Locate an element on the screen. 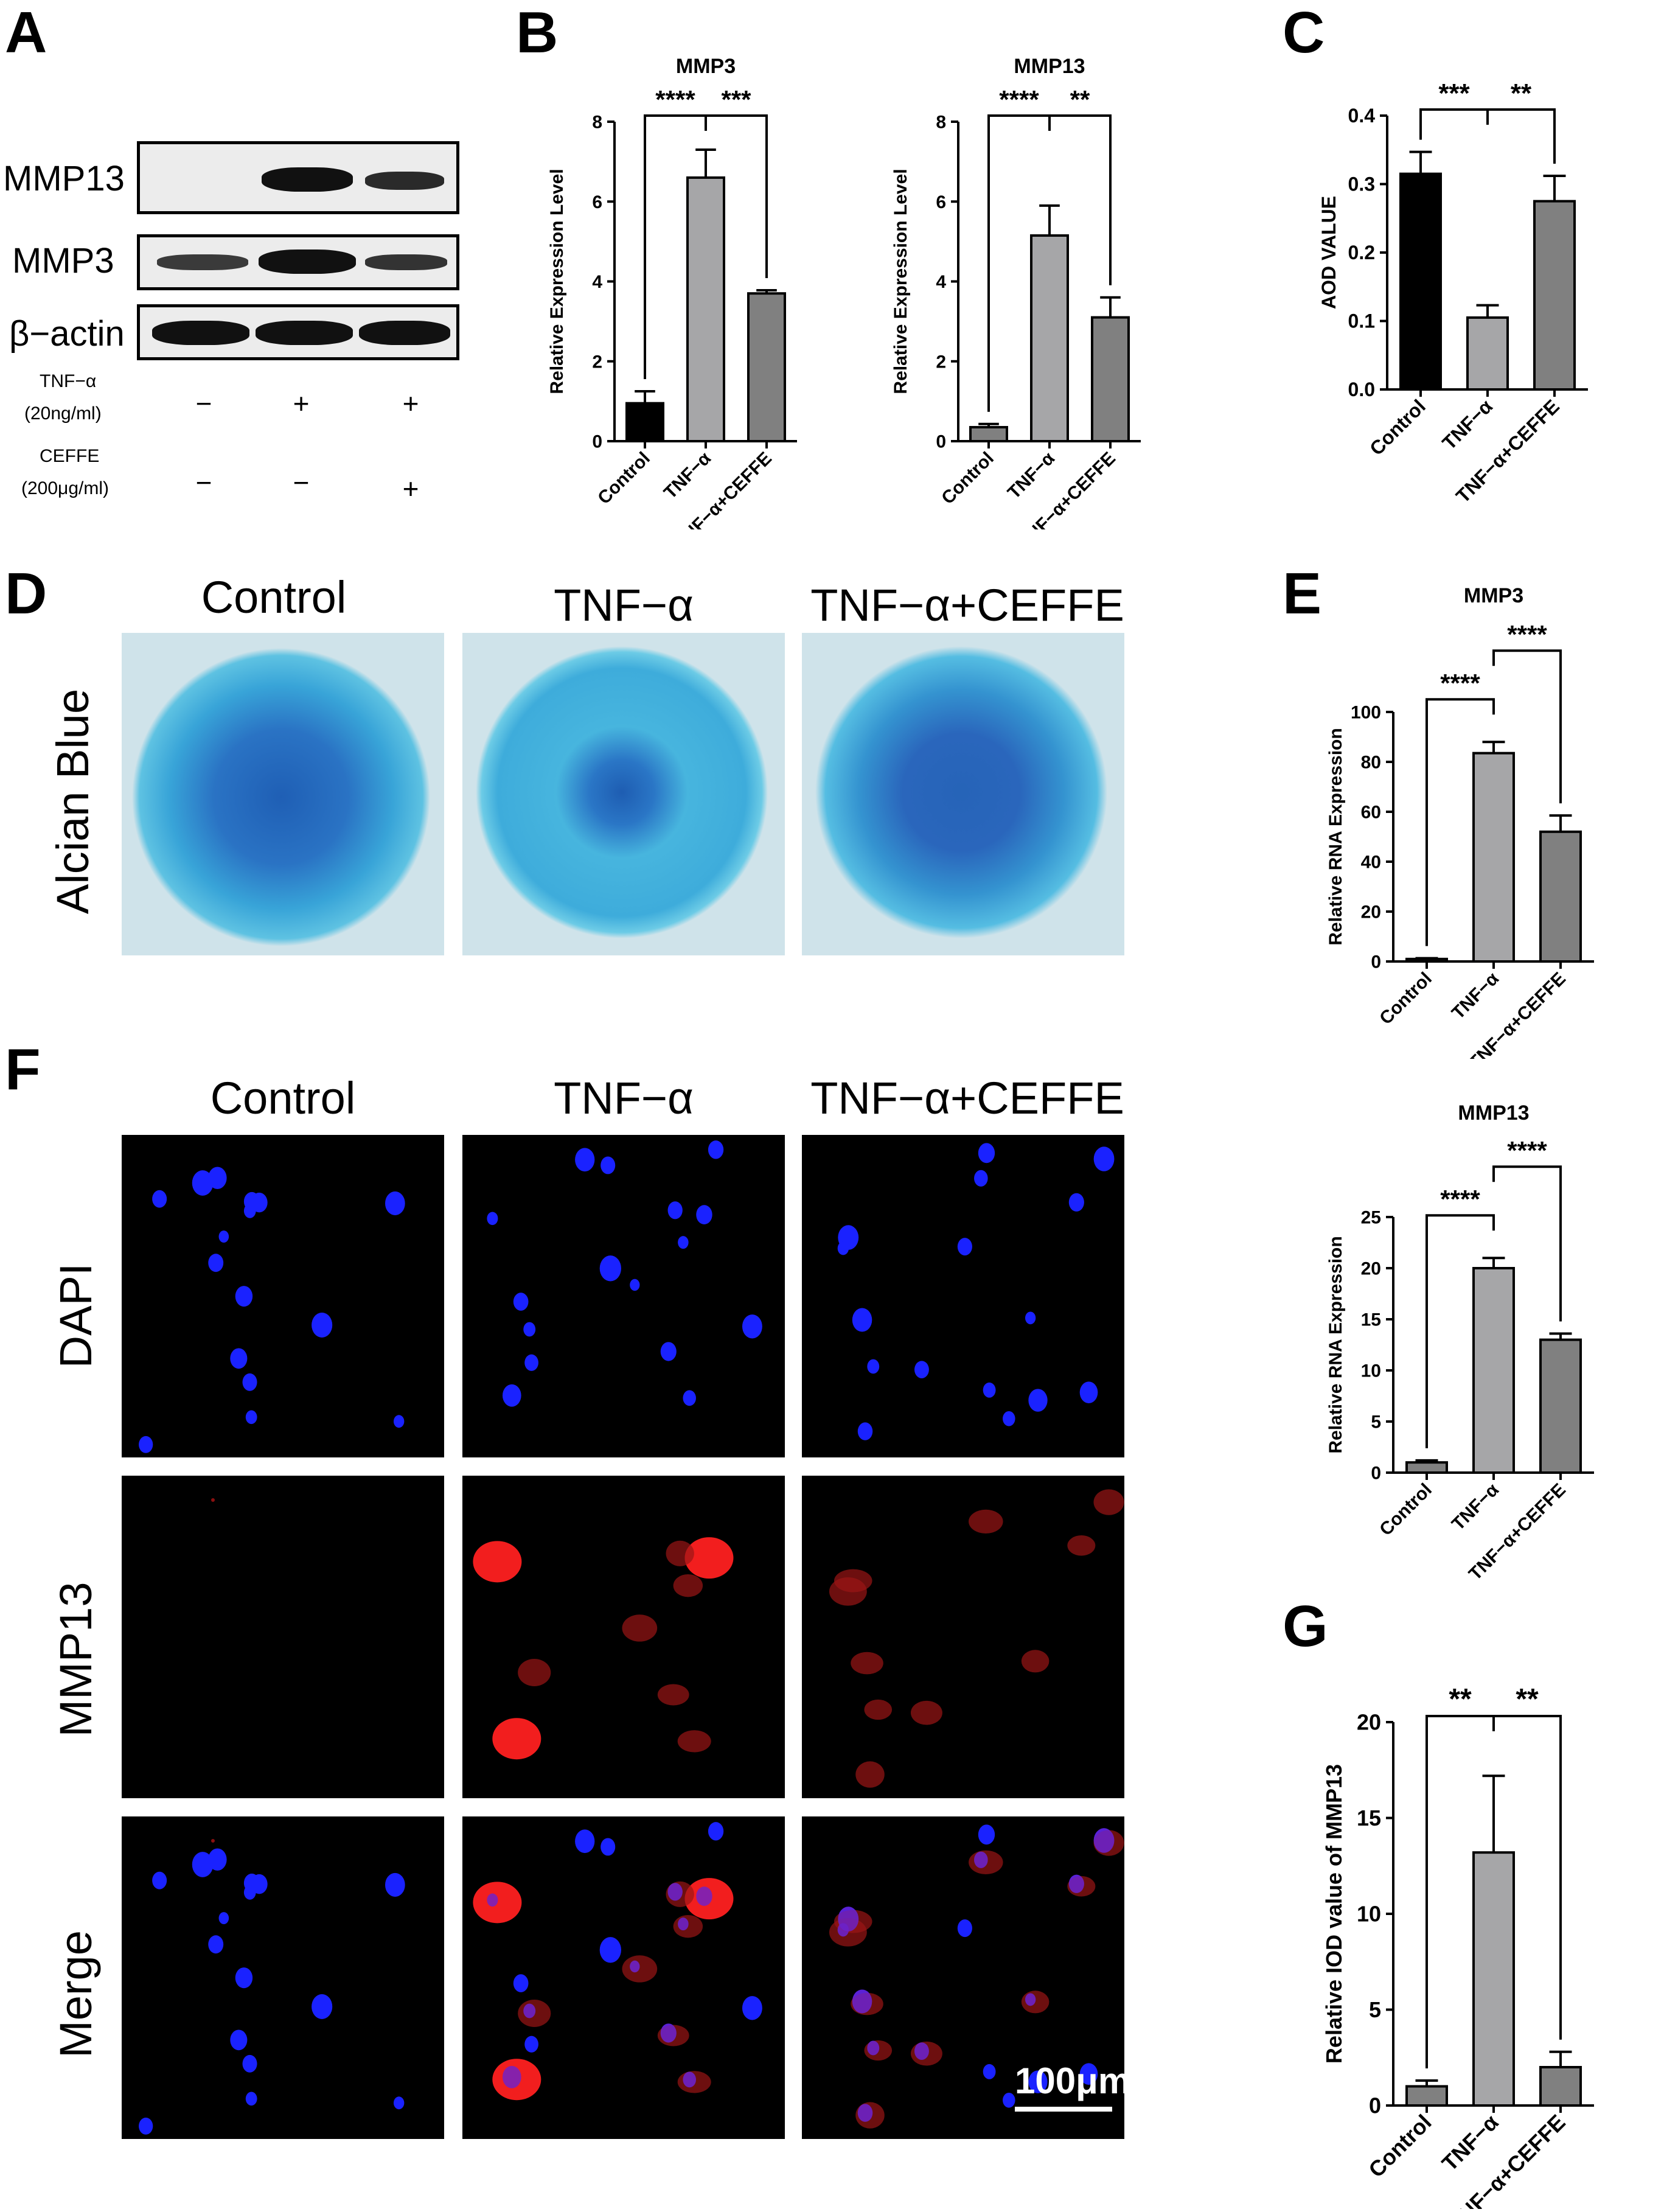 The width and height of the screenshot is (1664, 2212). blot-strip-actin is located at coordinates (298, 332).